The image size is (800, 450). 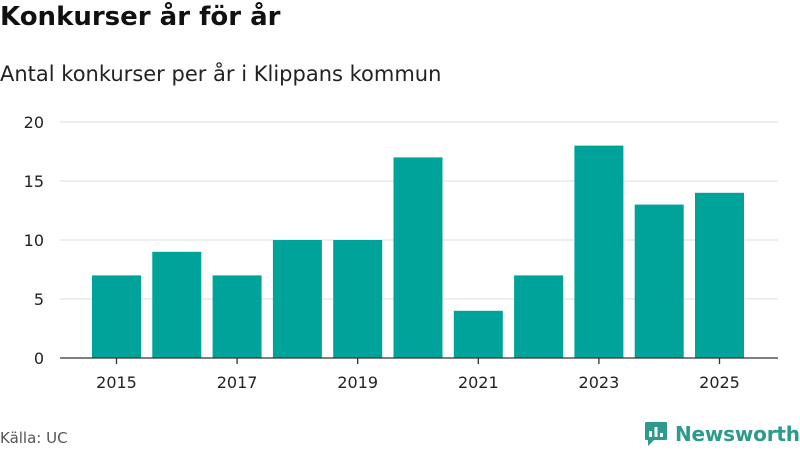 What do you see at coordinates (297, 299) in the screenshot?
I see `bar-2018` at bounding box center [297, 299].